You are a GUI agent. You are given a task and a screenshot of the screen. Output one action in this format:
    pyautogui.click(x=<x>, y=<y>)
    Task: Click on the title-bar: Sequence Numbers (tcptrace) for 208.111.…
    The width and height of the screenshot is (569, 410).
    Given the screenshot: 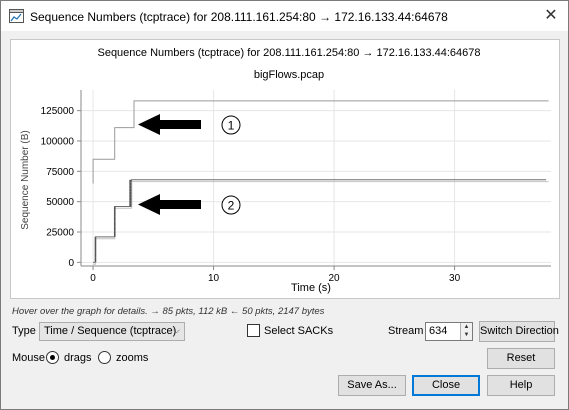 What is the action you would take?
    pyautogui.click(x=284, y=16)
    